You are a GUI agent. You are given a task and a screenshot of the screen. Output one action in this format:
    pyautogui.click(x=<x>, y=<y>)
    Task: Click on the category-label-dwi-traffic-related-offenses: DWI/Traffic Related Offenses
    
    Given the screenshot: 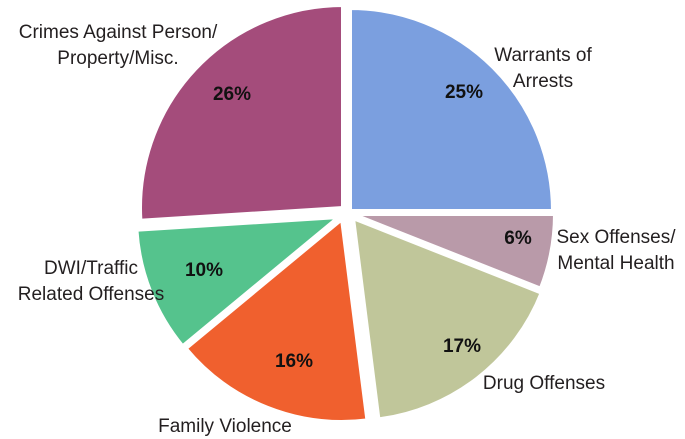 What is the action you would take?
    pyautogui.click(x=91, y=281)
    